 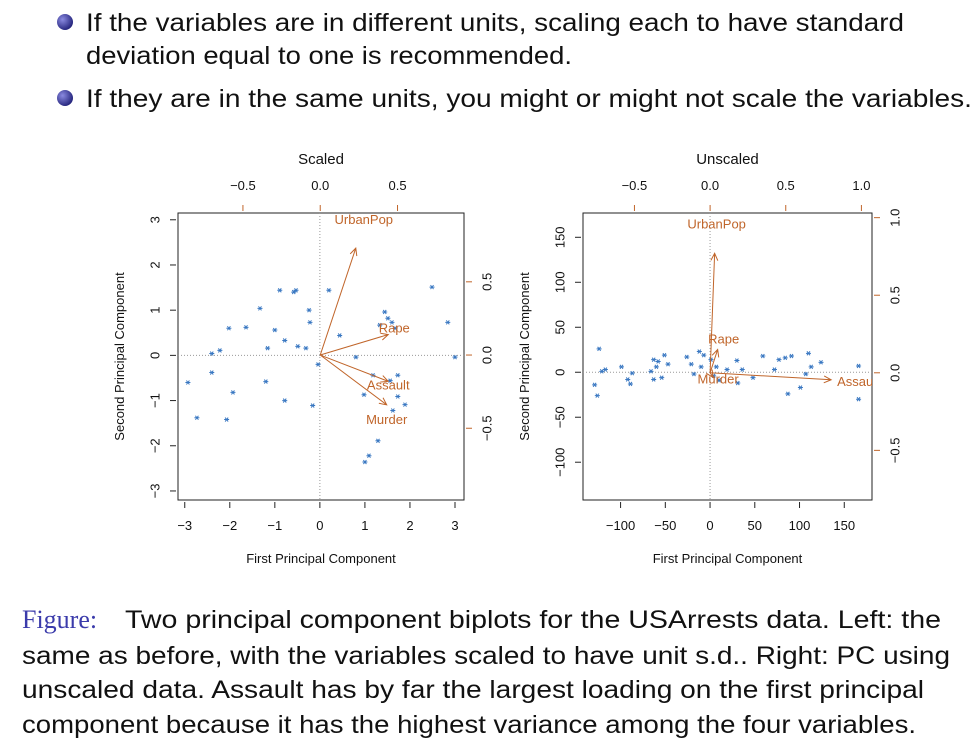 What do you see at coordinates (620, 525) in the screenshot?
I see `x-tick-label: −100` at bounding box center [620, 525].